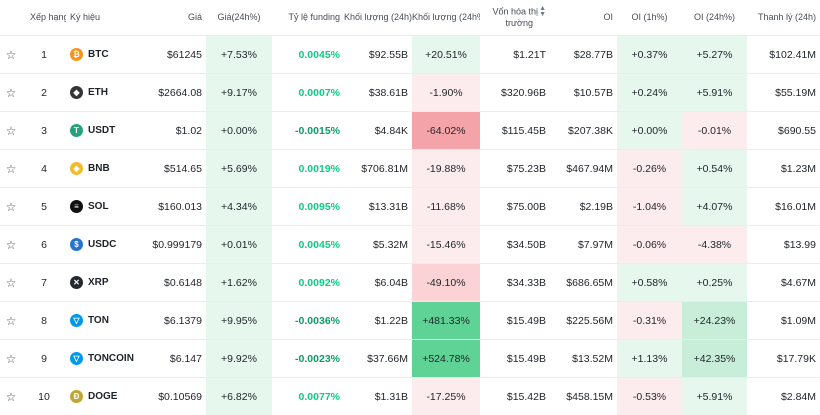 The height and width of the screenshot is (415, 820). Describe the element at coordinates (76, 358) in the screenshot. I see `toncoin-icon: ▽` at that location.